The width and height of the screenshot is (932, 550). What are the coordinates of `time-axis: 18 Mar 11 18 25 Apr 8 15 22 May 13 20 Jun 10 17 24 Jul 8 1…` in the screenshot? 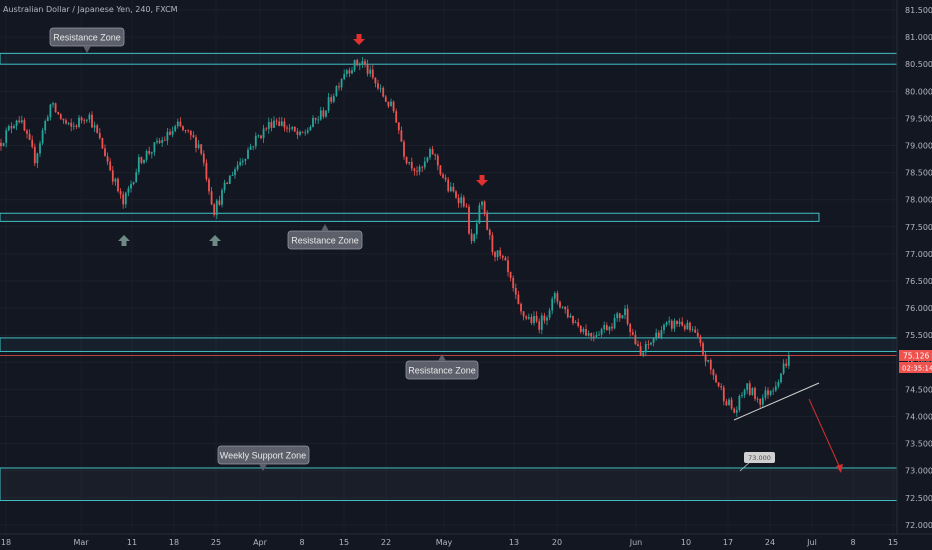 It's located at (449, 542).